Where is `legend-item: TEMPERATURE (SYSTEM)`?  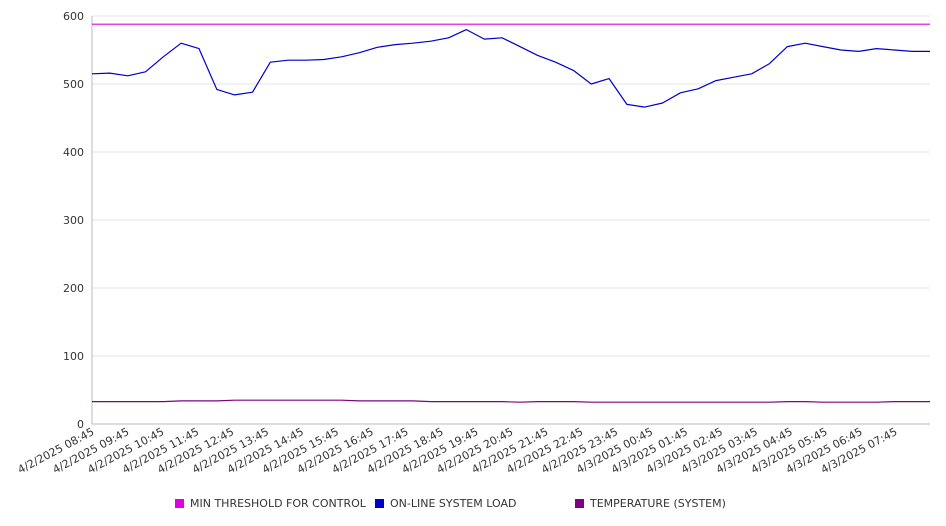 legend-item: TEMPERATURE (SYSTEM) is located at coordinates (650, 503).